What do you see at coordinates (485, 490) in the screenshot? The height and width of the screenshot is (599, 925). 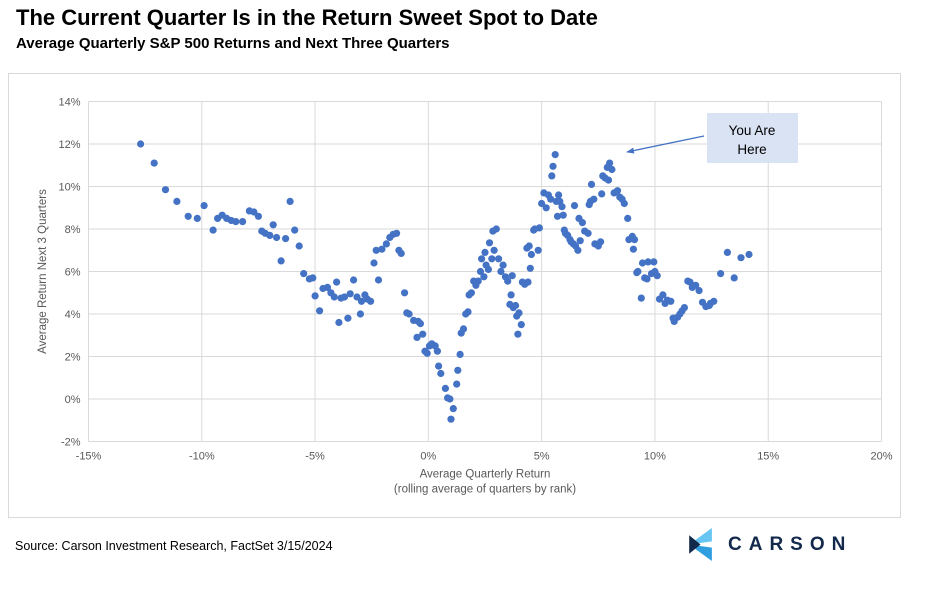 I see `x-axis-subtitle: (rolling average of quarters by rank)` at bounding box center [485, 490].